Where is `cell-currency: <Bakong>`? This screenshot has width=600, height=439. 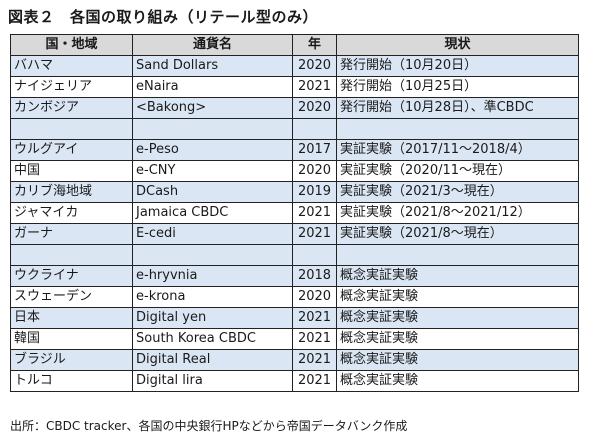 cell-currency: <Bakong> is located at coordinates (212, 108).